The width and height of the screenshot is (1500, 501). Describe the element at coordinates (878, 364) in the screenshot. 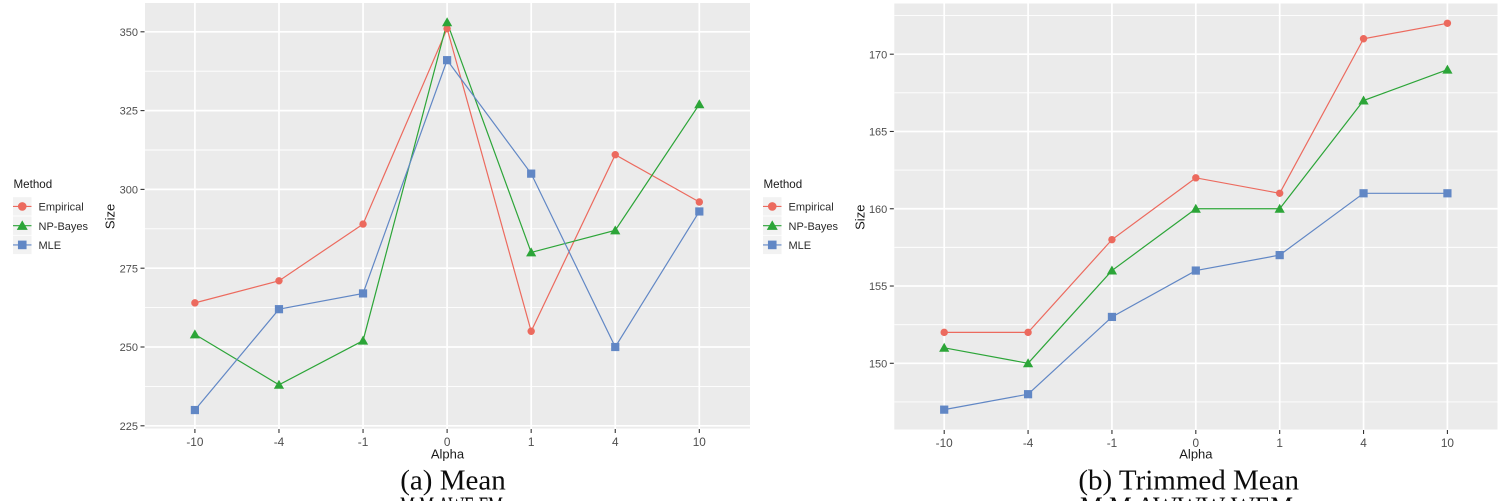

I see `svg-text: 150` at that location.